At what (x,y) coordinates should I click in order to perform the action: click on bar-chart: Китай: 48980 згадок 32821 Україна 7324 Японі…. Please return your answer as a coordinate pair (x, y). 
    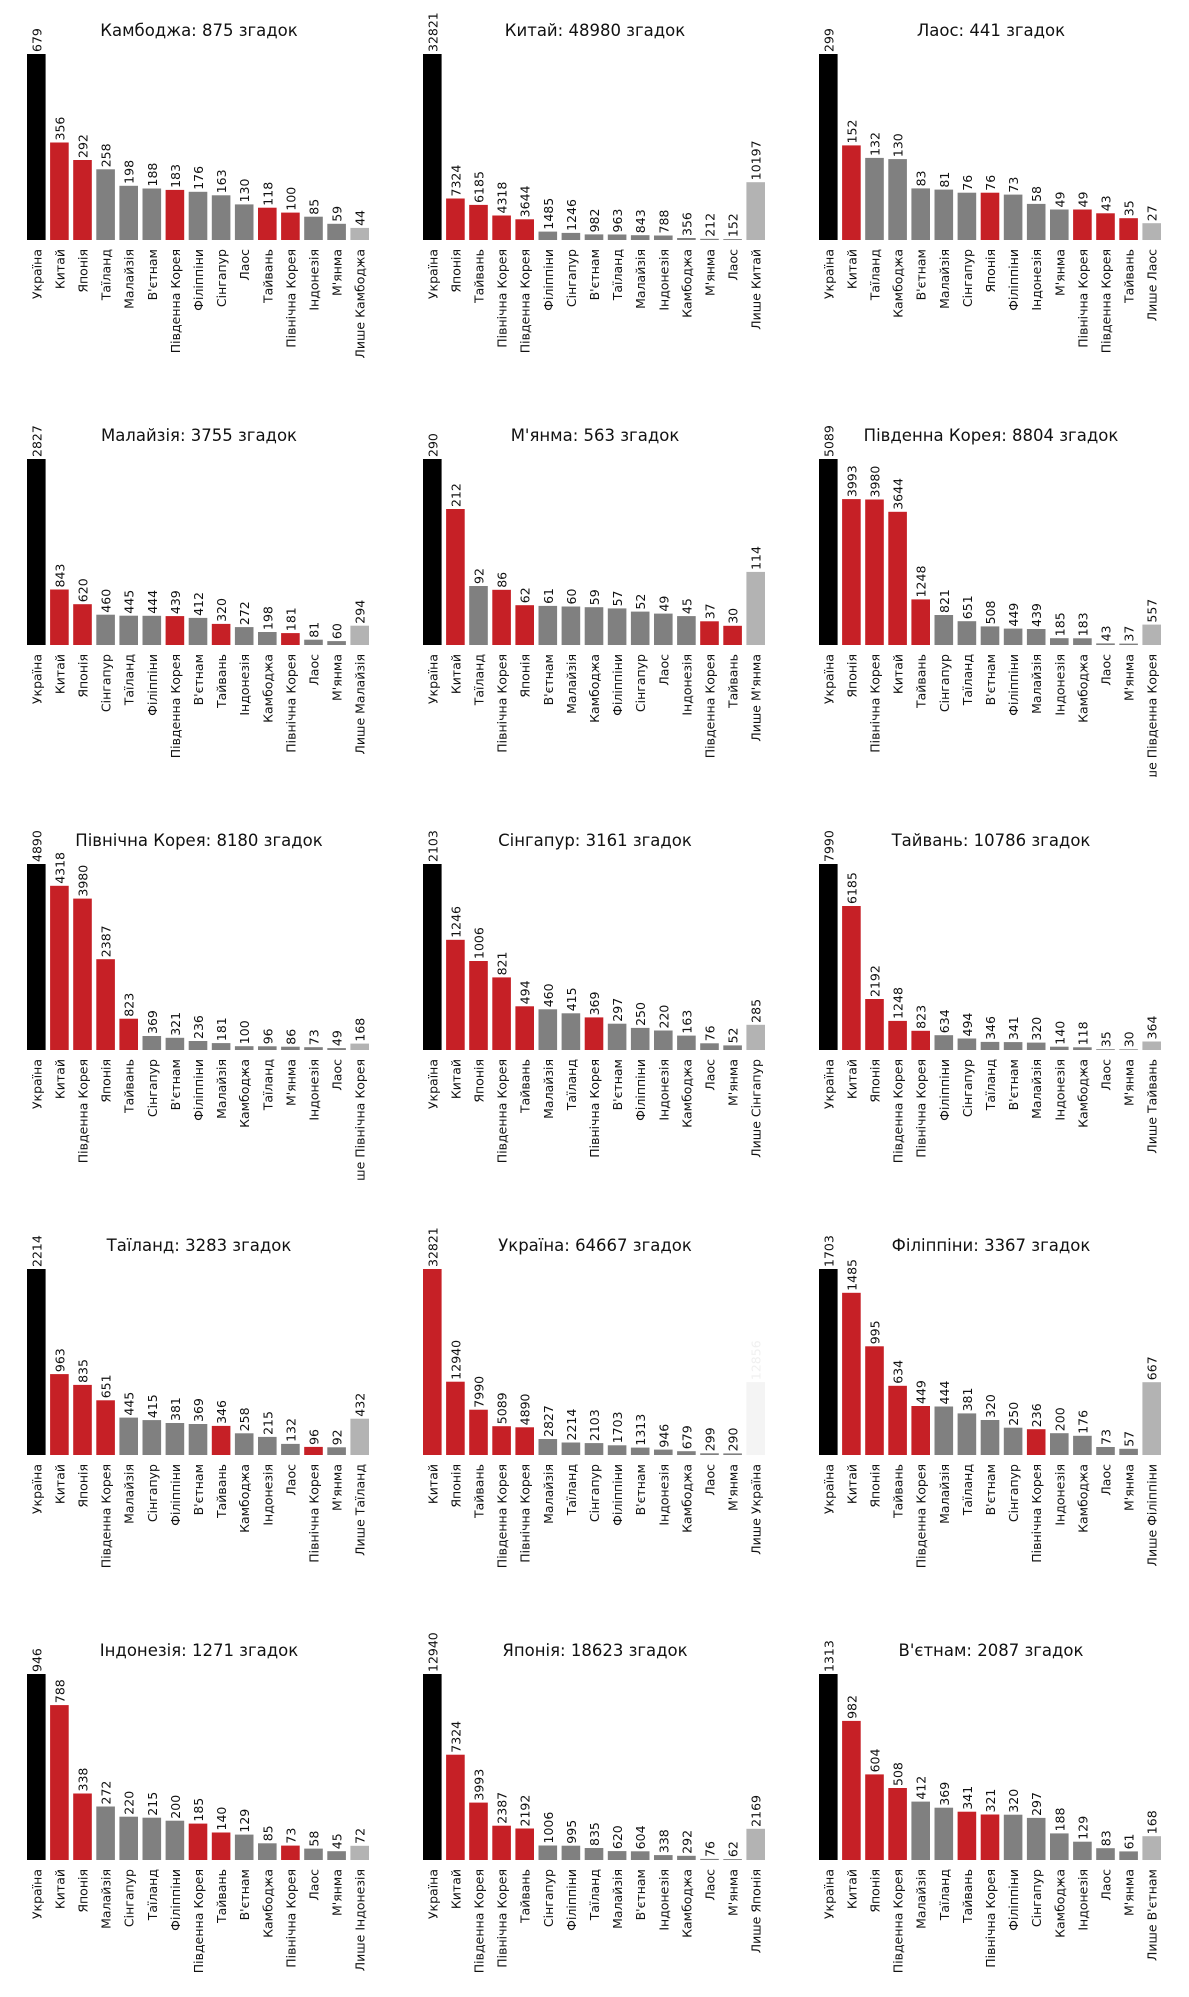
    Looking at the image, I should click on (594, 182).